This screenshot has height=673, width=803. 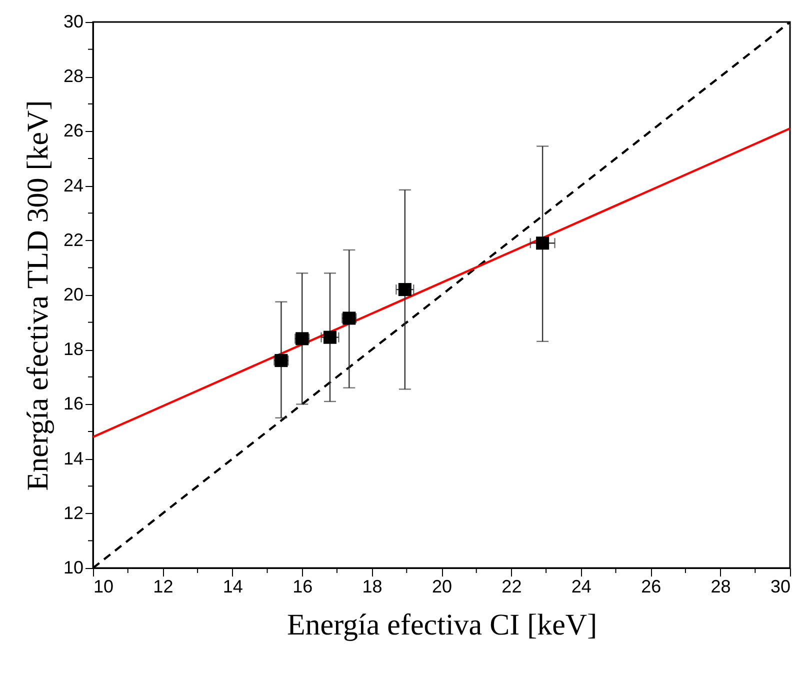 I want to click on x-tick-label: 30, so click(x=780, y=586).